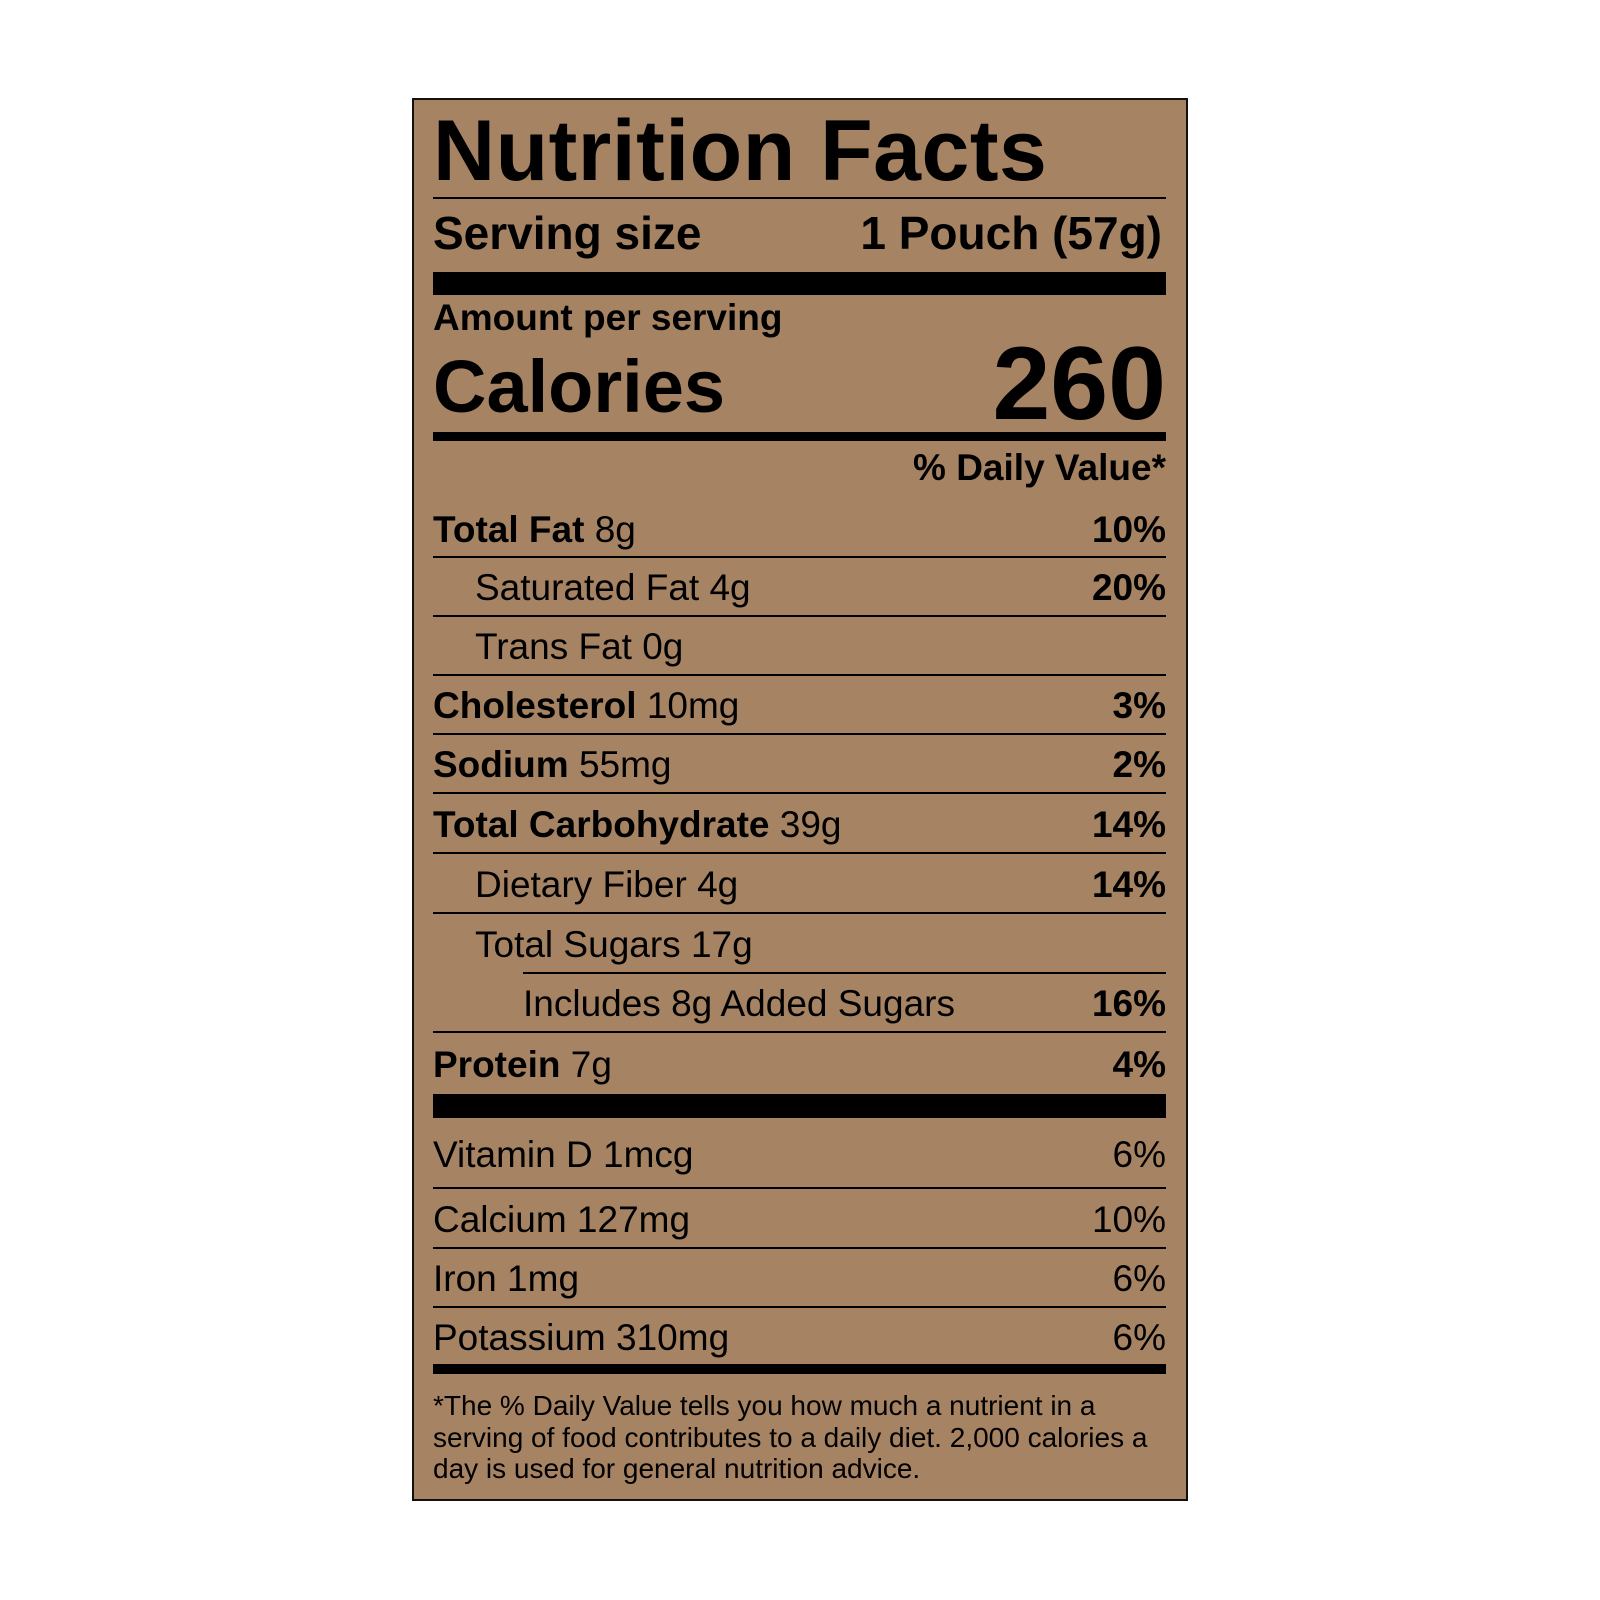  I want to click on vitamin-row: Potassium 310mg 6%, so click(799, 1336).